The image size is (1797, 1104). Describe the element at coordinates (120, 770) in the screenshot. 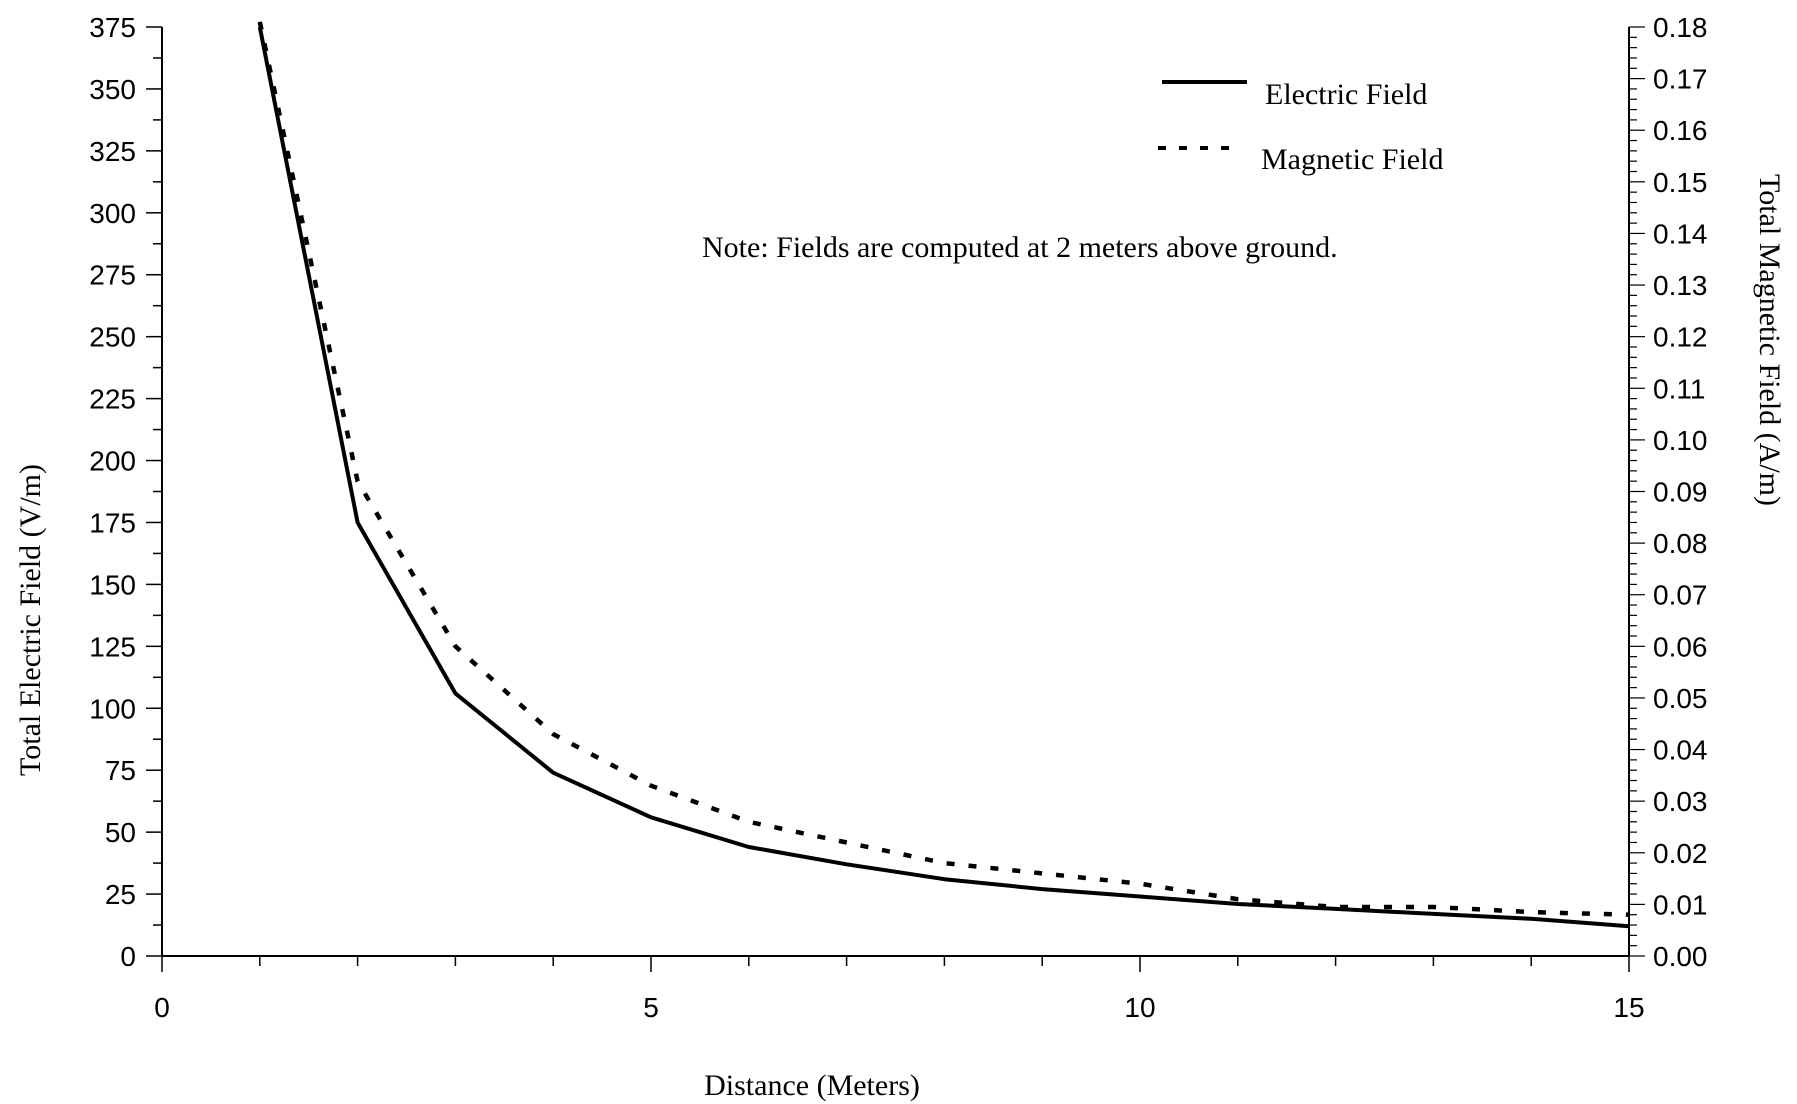

I see `y-tick-label: 75` at that location.